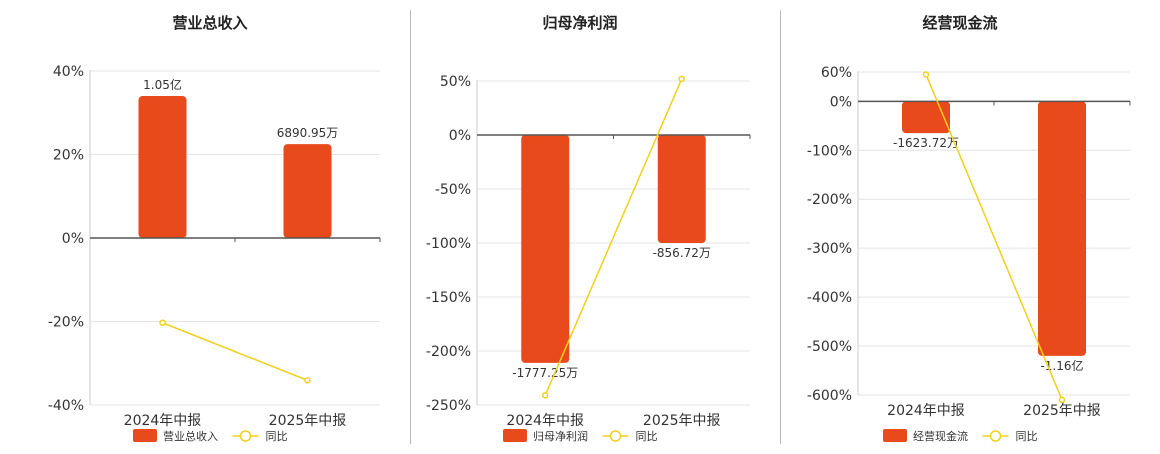  Describe the element at coordinates (448, 298) in the screenshot. I see `y-tick-label: -150%` at that location.